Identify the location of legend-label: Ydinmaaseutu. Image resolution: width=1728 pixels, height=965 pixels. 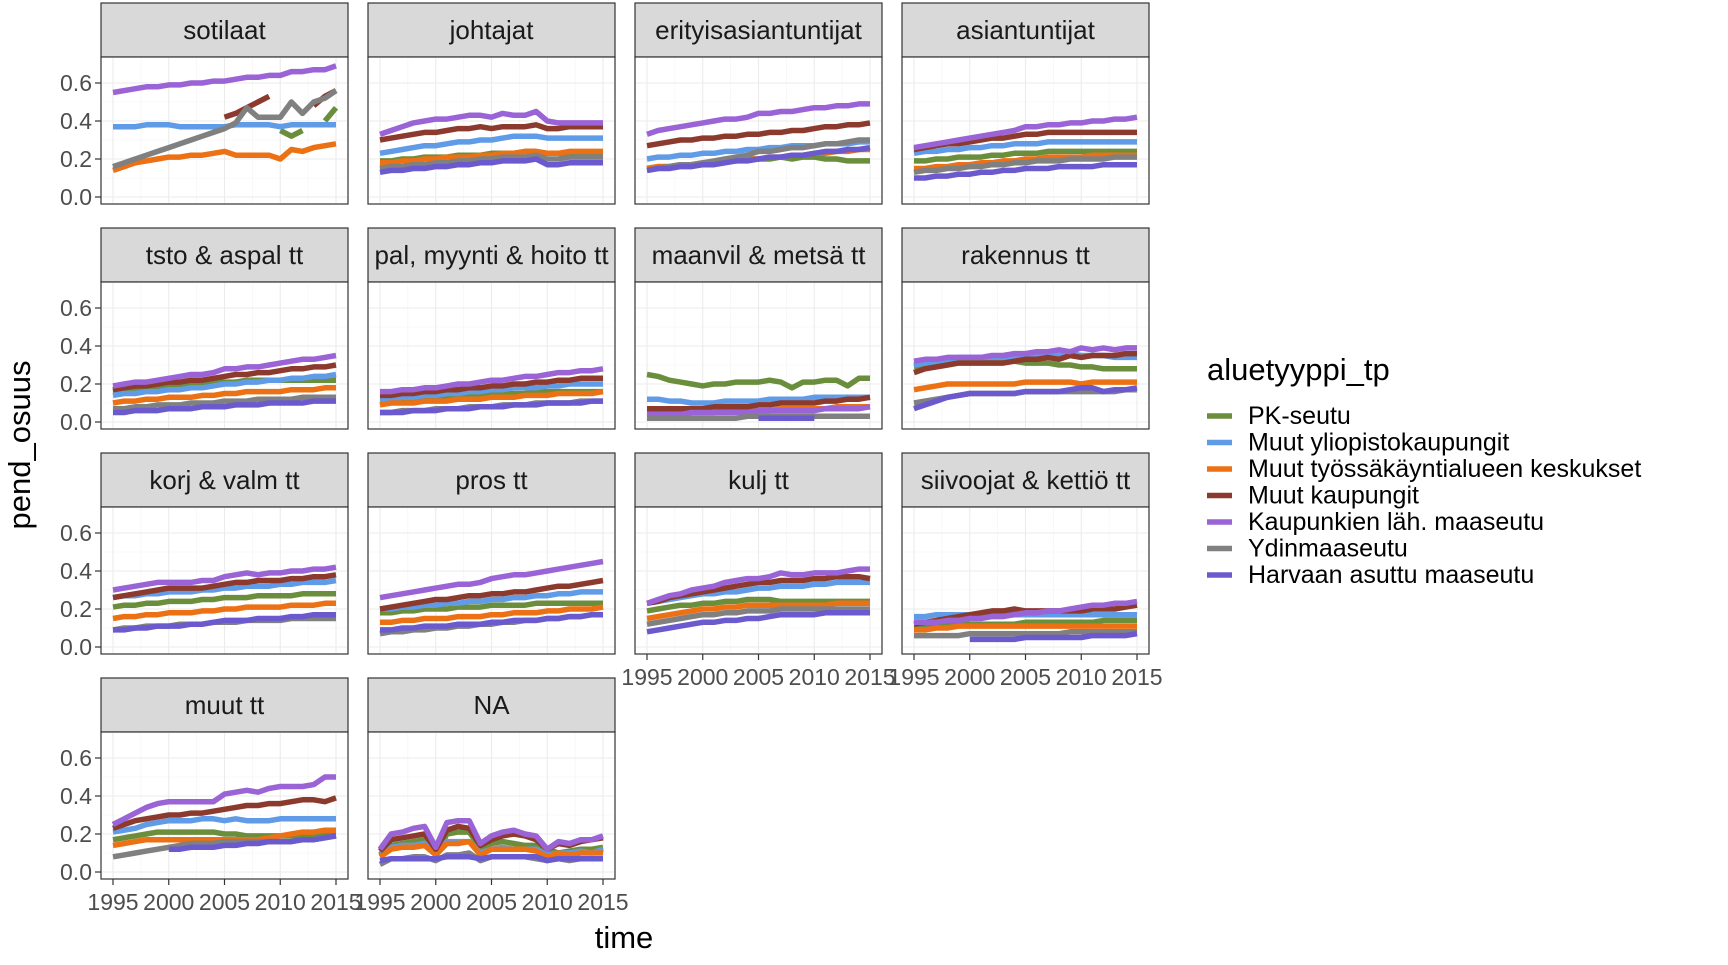
(1328, 549).